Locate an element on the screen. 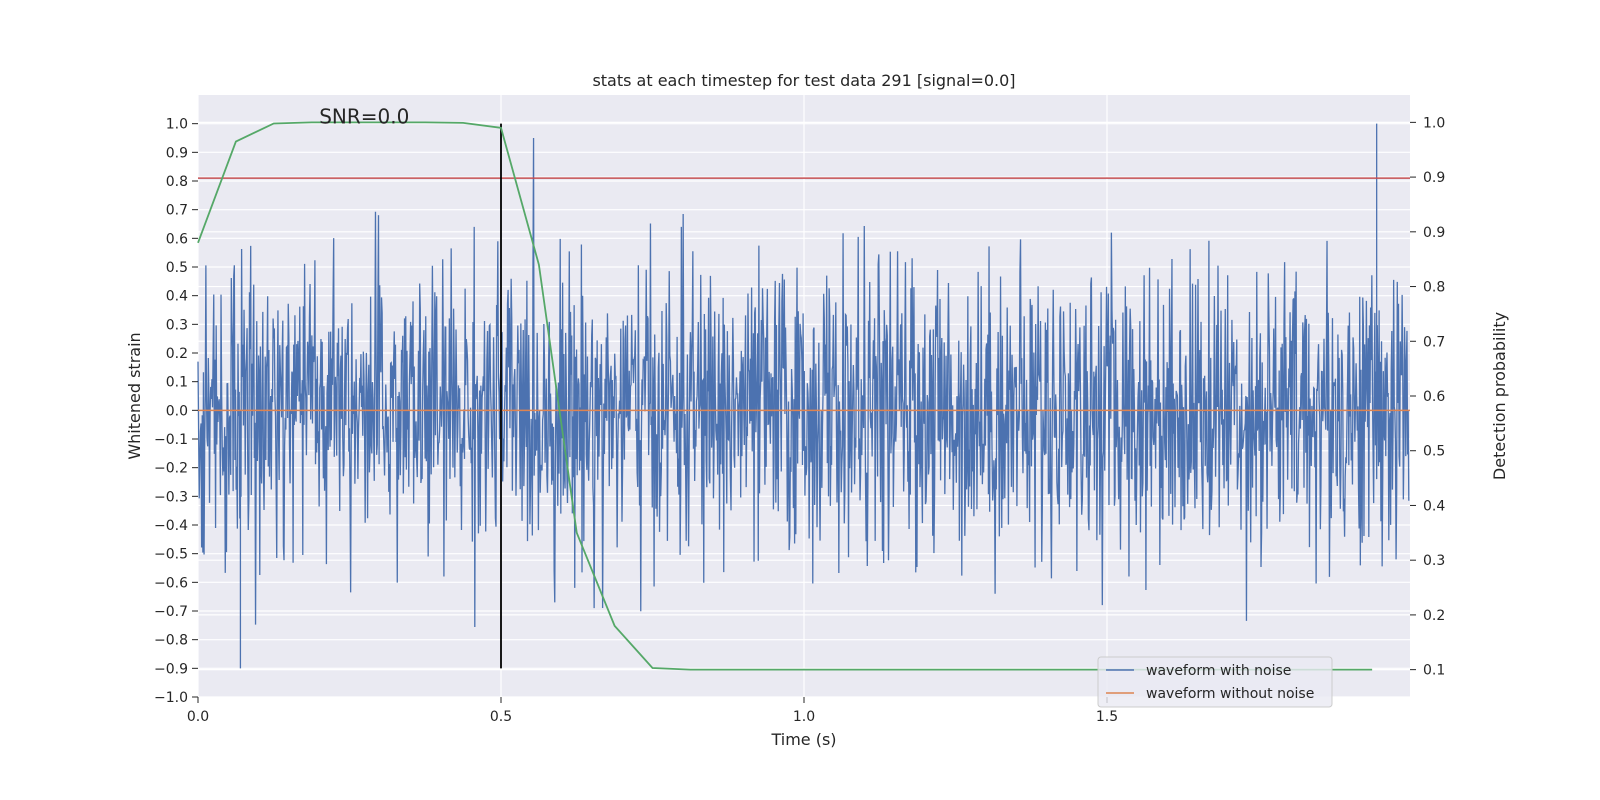 The height and width of the screenshot is (800, 1600). x-tick-label-0: 0.0 is located at coordinates (198, 717).